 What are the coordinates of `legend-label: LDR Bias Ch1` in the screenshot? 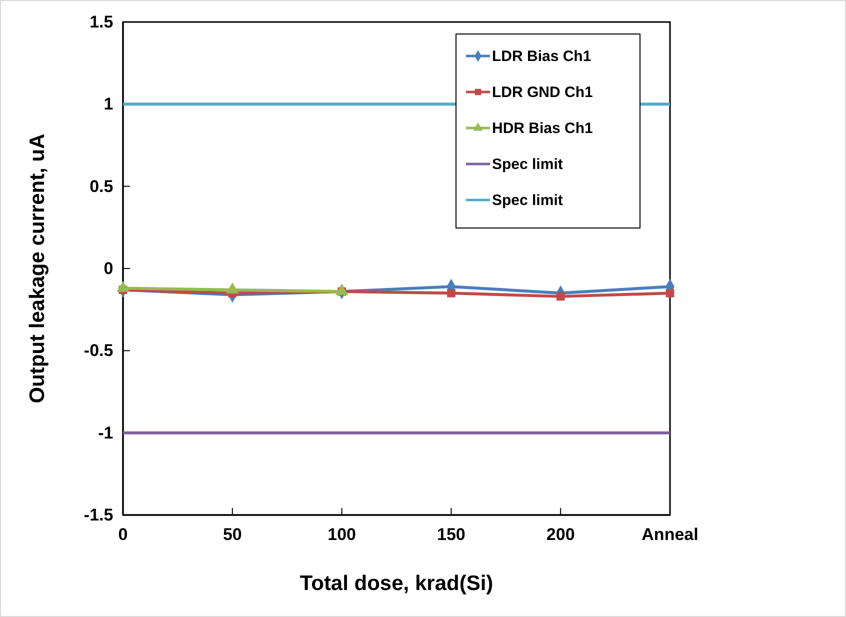 It's located at (542, 56).